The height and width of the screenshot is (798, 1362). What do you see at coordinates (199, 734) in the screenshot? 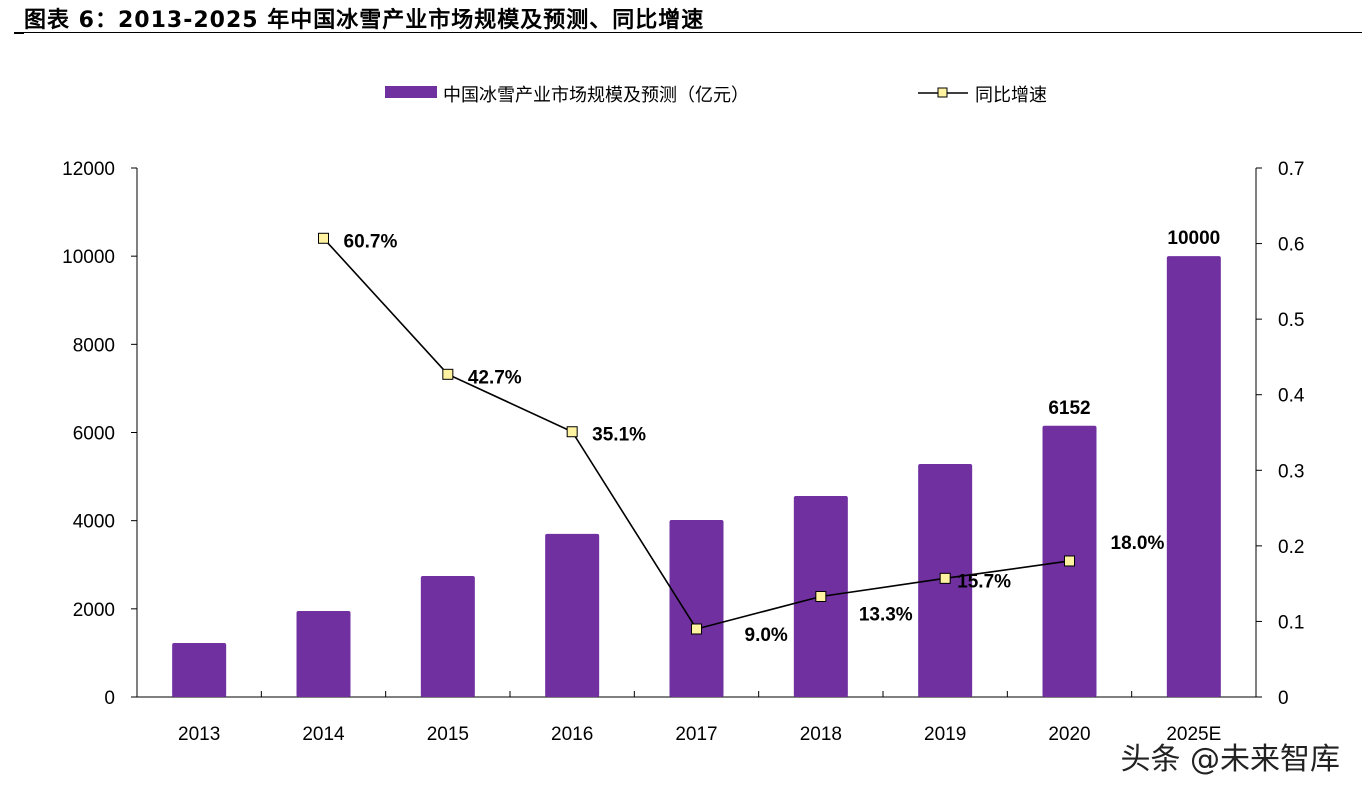
I see `x-tick-label: 2013` at bounding box center [199, 734].